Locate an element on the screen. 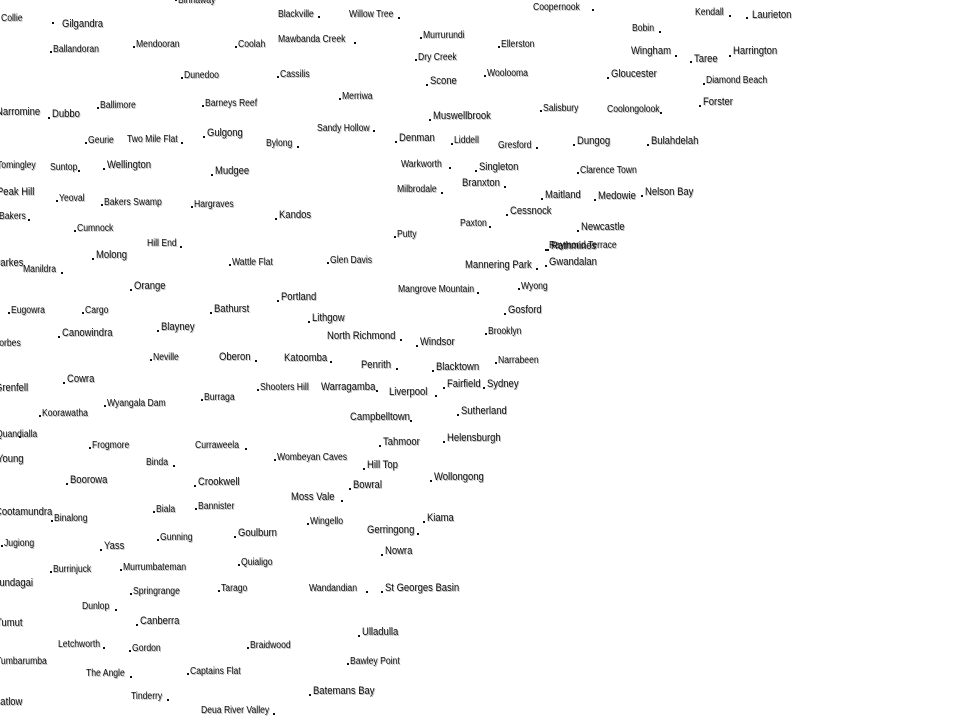 The height and width of the screenshot is (720, 960). place-label-burraga: Burraga is located at coordinates (219, 397).